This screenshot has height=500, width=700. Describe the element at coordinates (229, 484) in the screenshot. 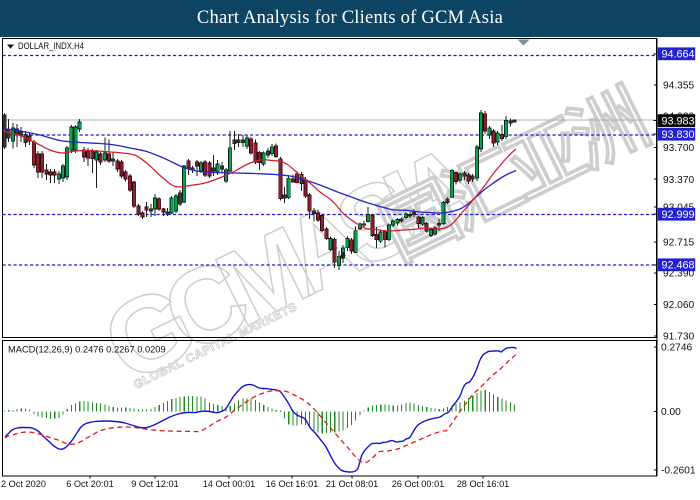

I see `svg-text: 14 Oct 00:01` at that location.